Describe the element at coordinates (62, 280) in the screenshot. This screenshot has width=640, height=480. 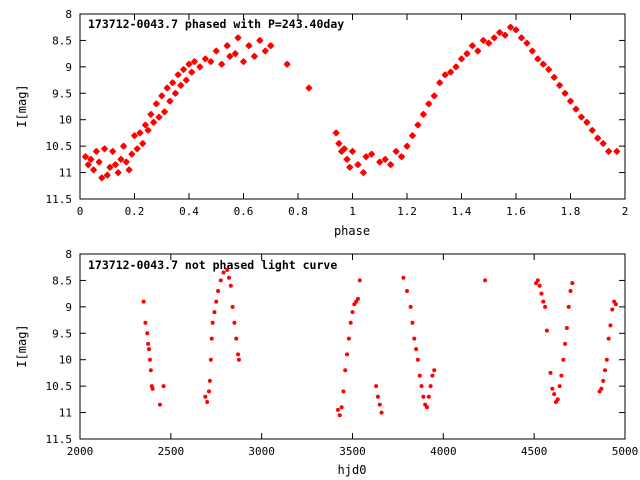
I see `y-tick-label: 8.5` at that location.